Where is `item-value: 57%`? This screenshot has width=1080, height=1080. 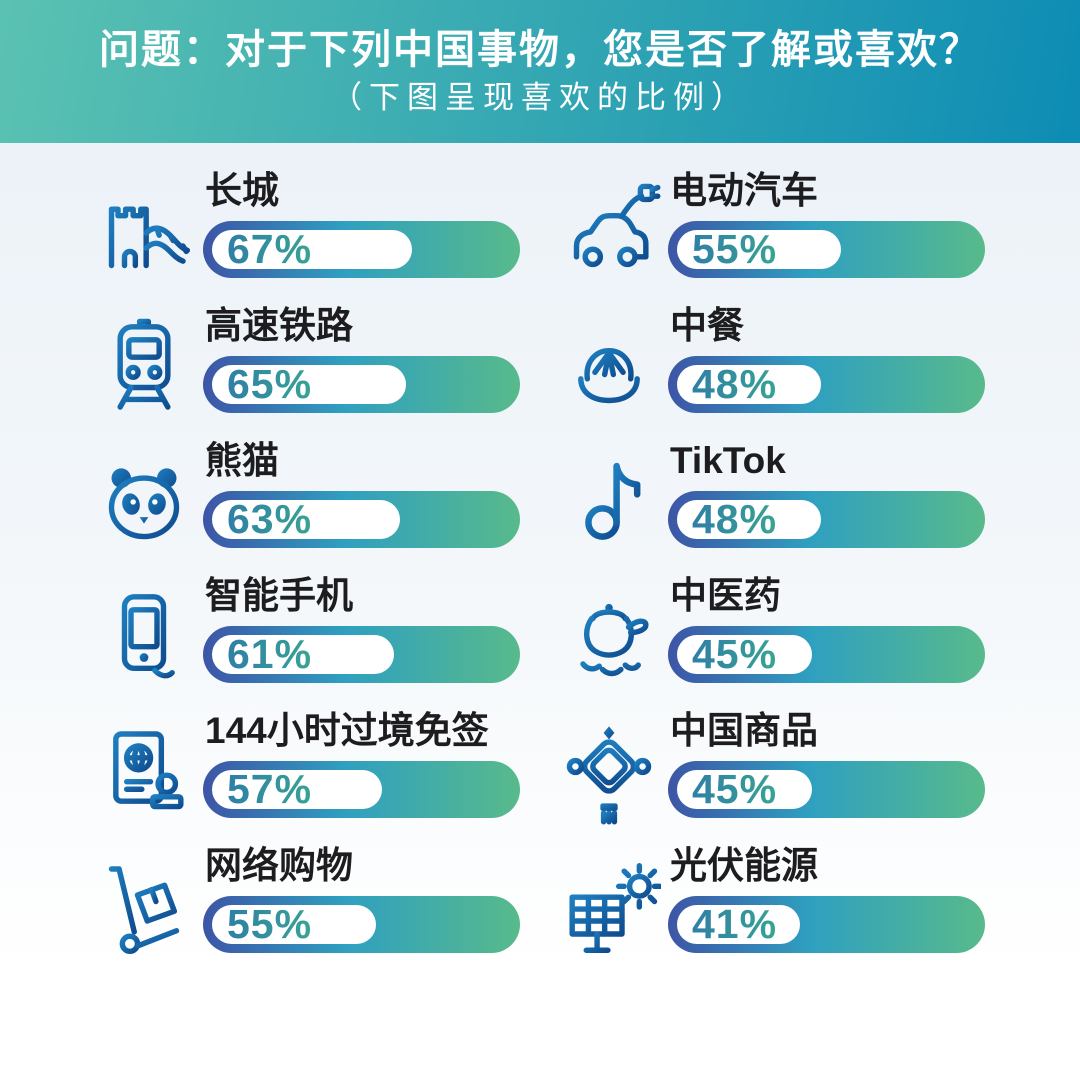
item-value: 57% is located at coordinates (270, 788).